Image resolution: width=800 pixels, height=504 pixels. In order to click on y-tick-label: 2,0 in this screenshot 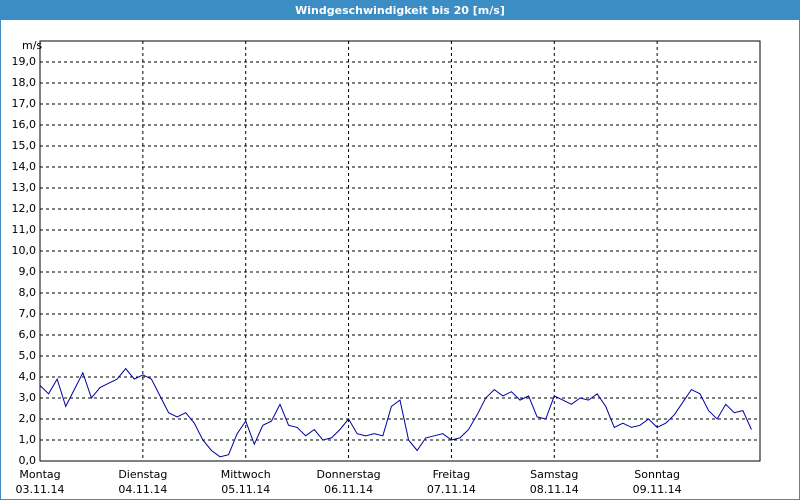, I will do `click(28, 418)`.